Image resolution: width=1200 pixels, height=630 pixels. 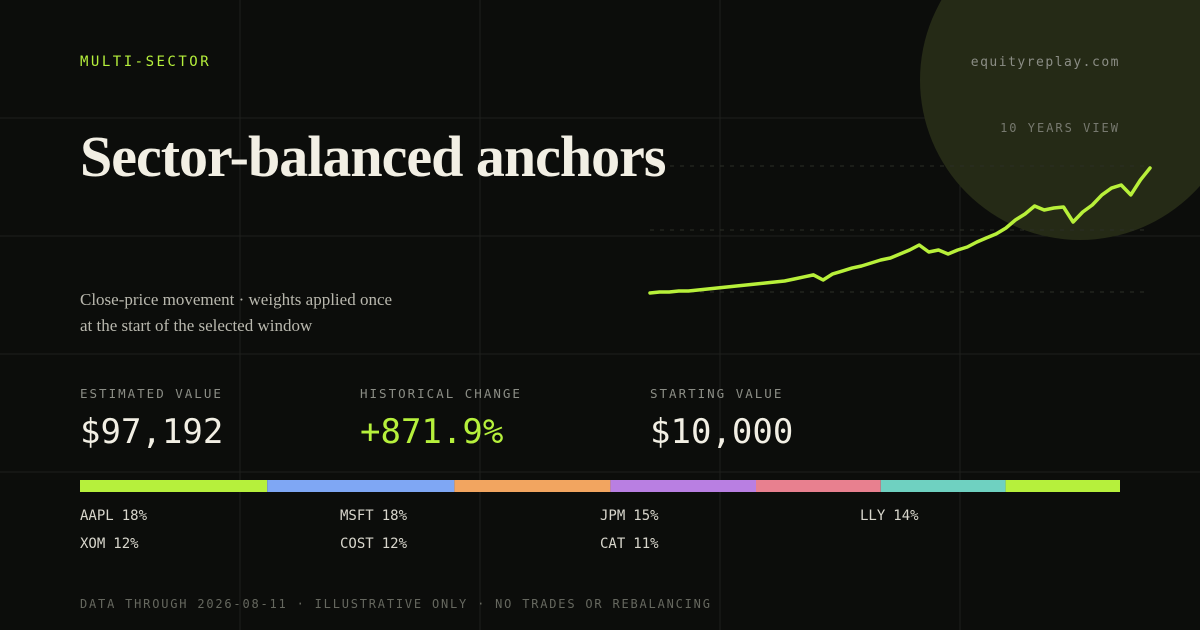 I want to click on chart-label: 10 YEARS VIEW, so click(x=1060, y=128).